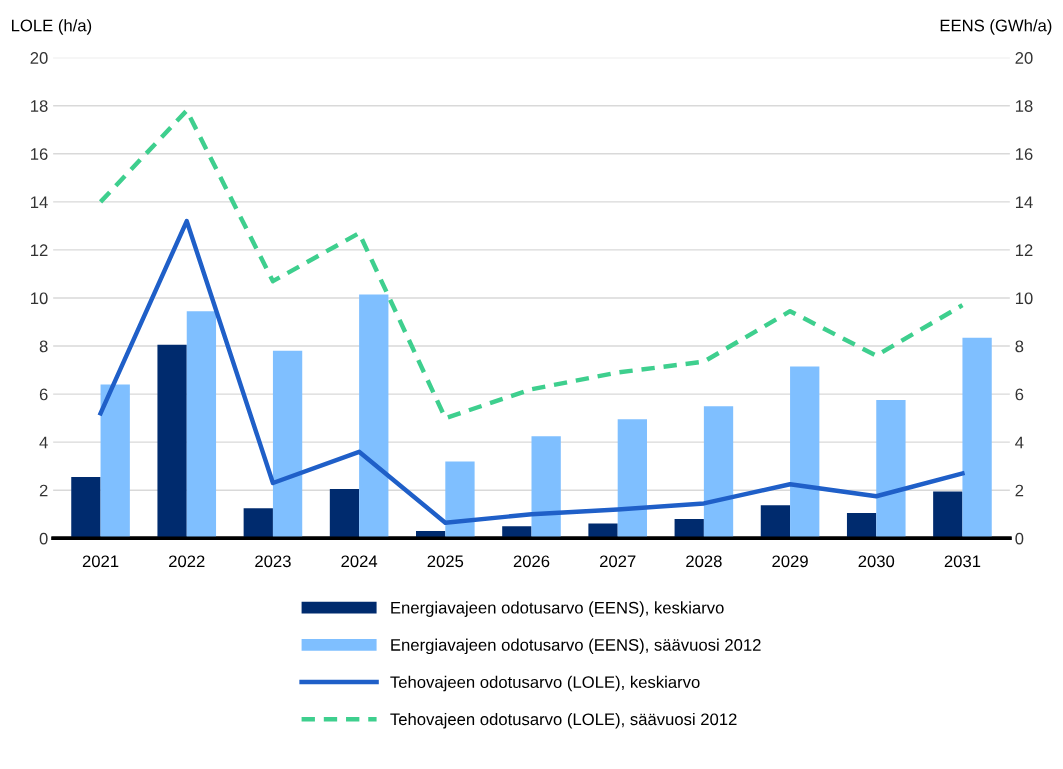  What do you see at coordinates (39, 250) in the screenshot?
I see `y-tick-label: 12` at bounding box center [39, 250].